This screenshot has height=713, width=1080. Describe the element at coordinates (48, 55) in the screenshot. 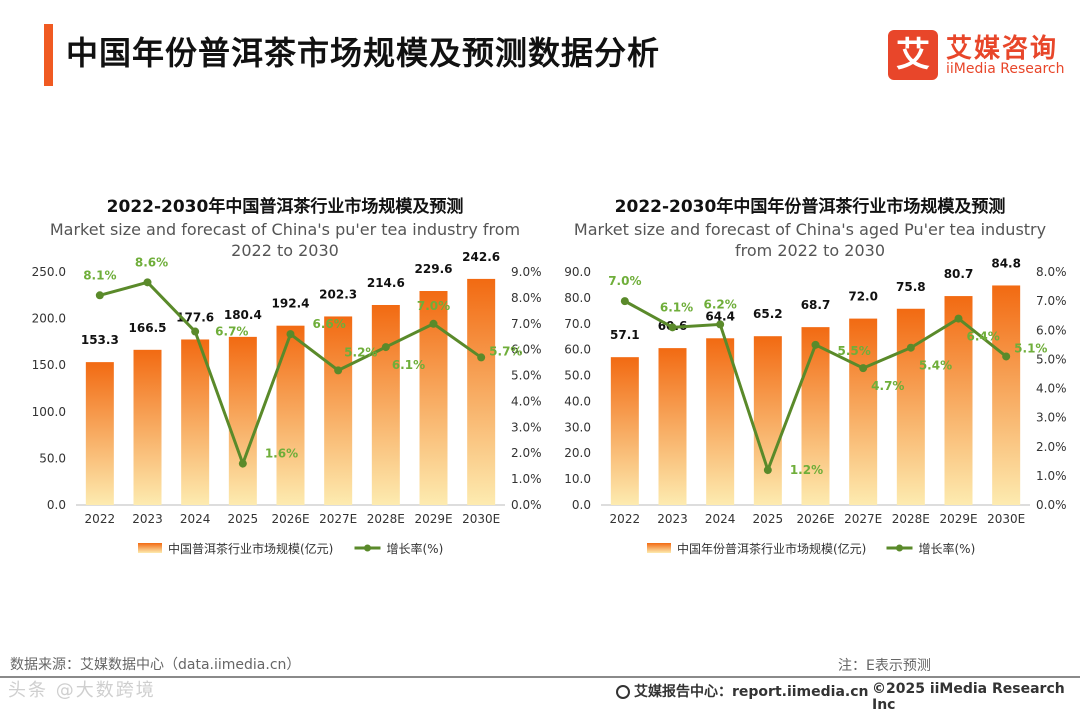

I see `title-accent-bar` at that location.